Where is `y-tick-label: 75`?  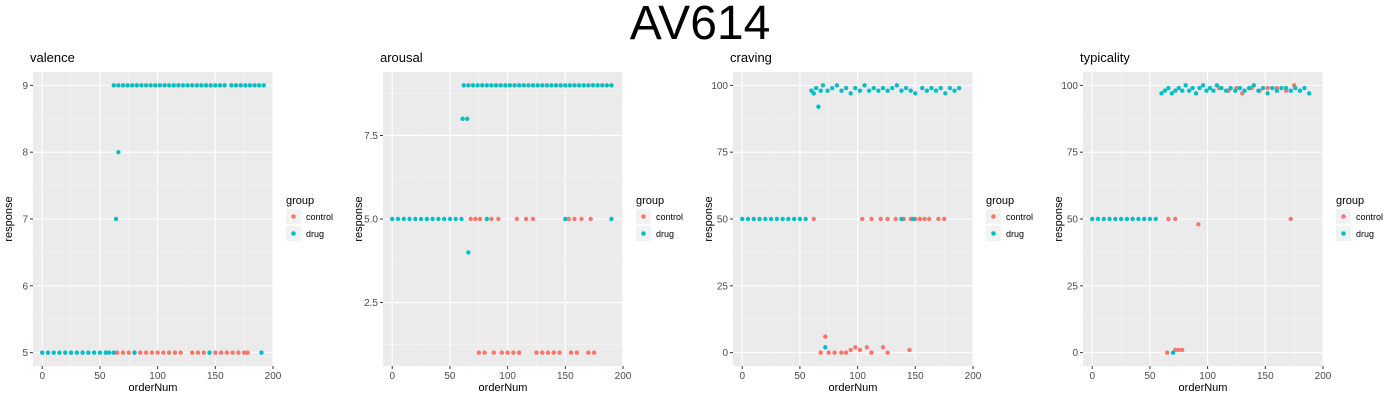 y-tick-label: 75 is located at coordinates (1073, 153).